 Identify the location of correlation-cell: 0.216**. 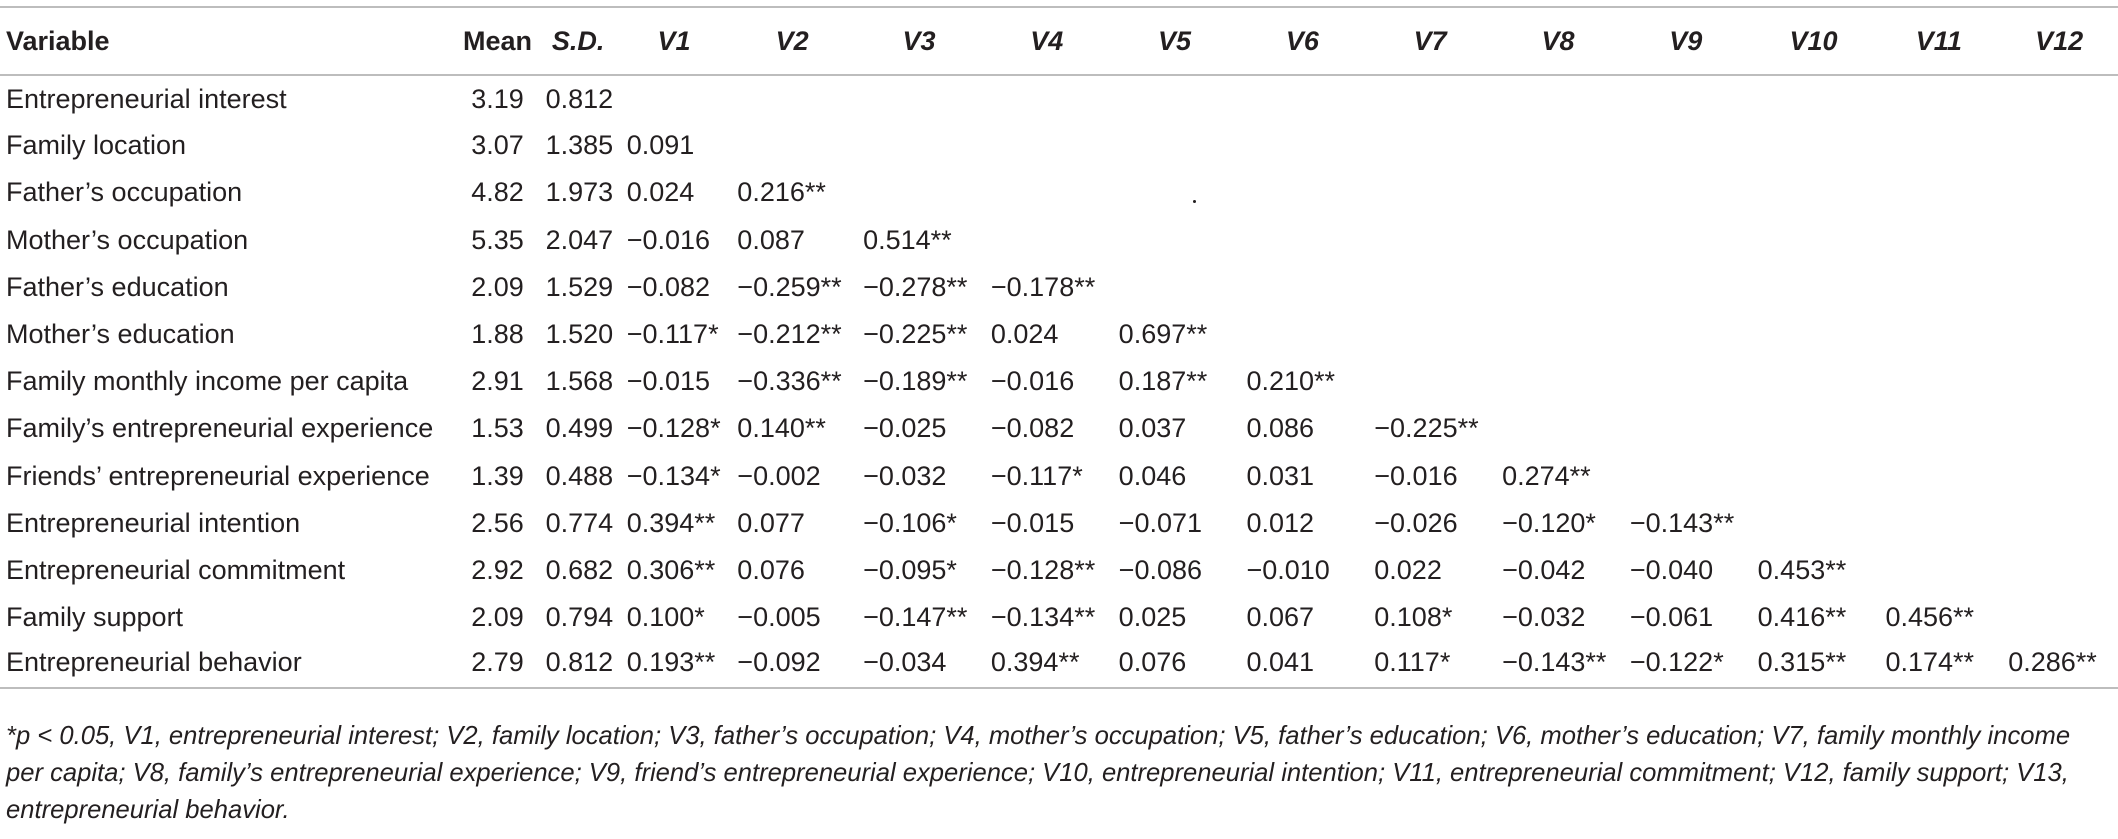
(781, 192).